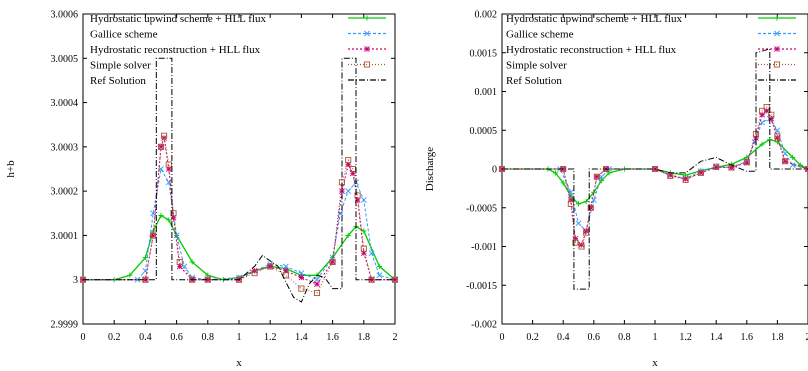 This screenshot has width=808, height=371. What do you see at coordinates (270, 337) in the screenshot?
I see `x-tick-label: 1.2` at bounding box center [270, 337].